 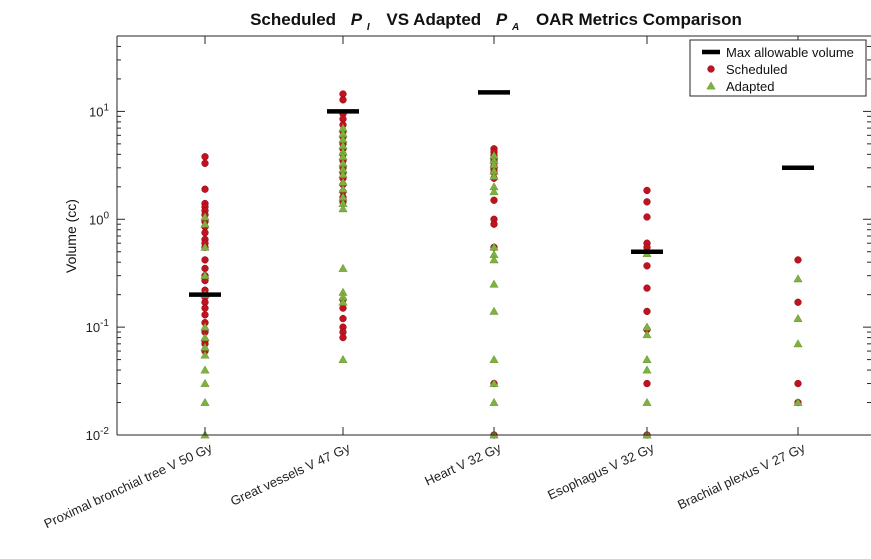 I want to click on x-category-label: Proximal bronchial tree V 50 Gy, so click(x=128, y=485).